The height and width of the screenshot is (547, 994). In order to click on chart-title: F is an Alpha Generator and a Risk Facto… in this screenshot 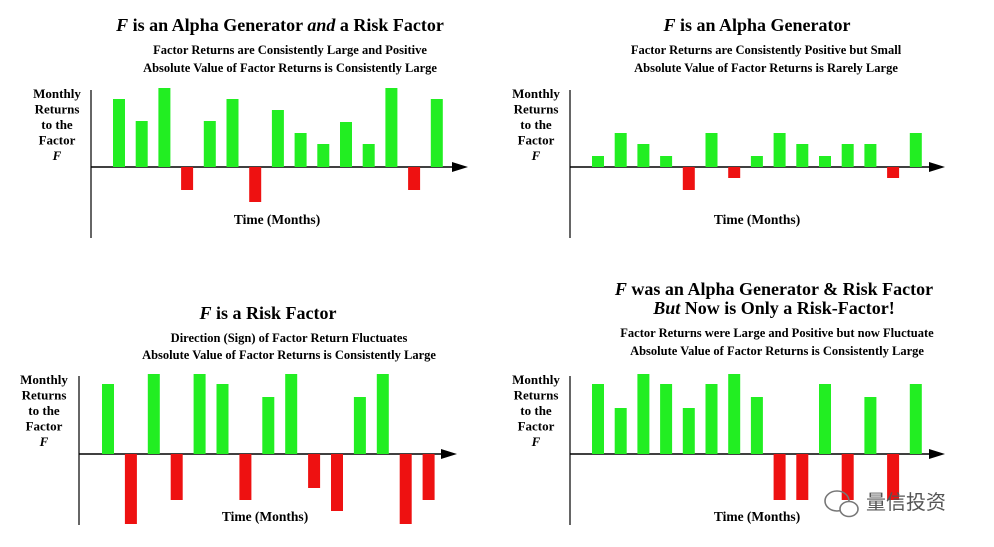, I will do `click(279, 25)`.